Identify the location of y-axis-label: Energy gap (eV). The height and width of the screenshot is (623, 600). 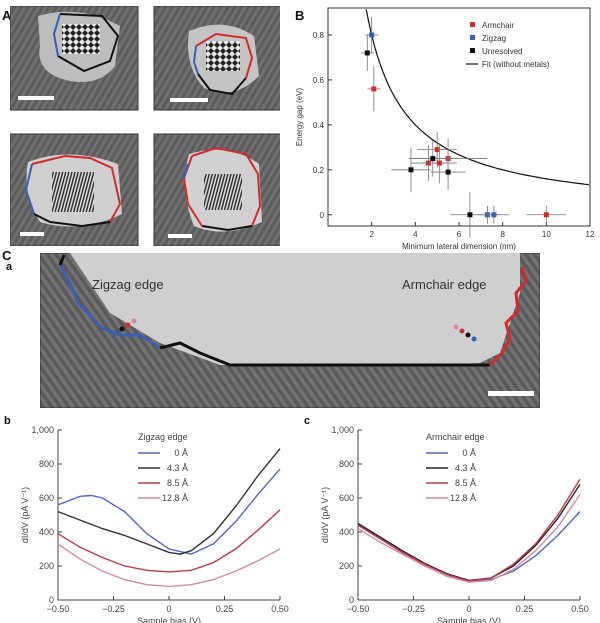
(299, 117).